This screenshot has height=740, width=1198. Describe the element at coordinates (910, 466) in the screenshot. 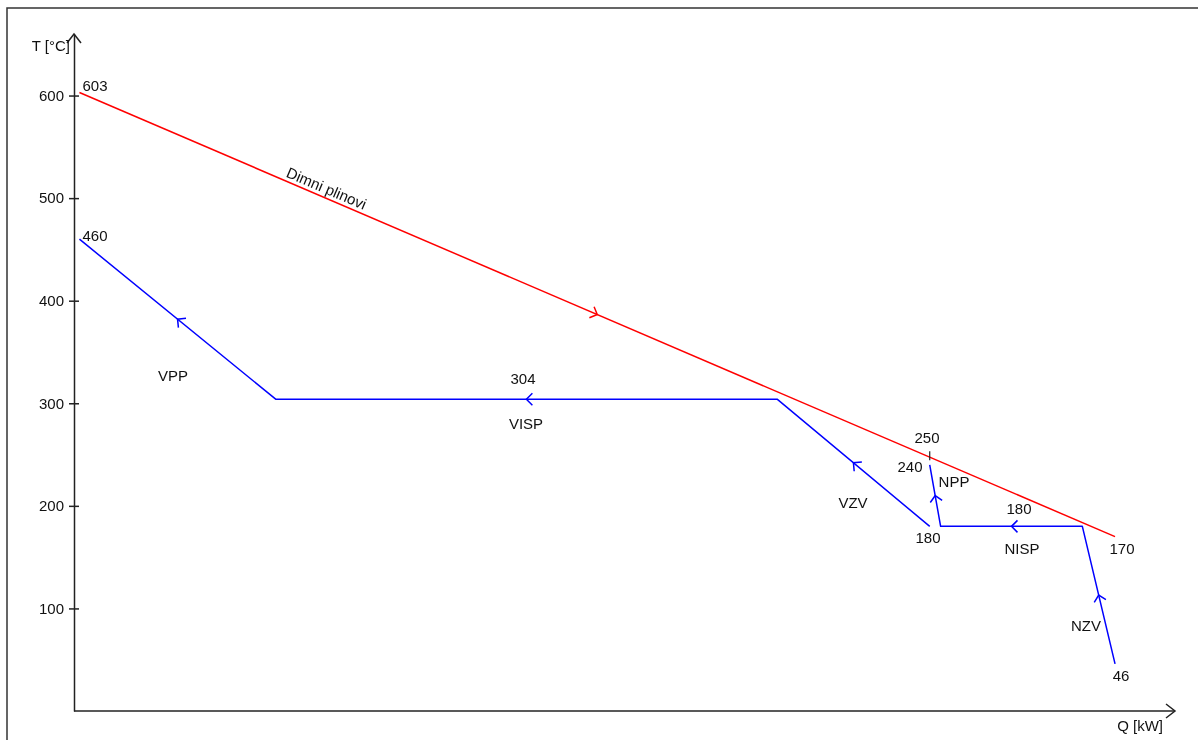

I see `annotation: 240` at that location.